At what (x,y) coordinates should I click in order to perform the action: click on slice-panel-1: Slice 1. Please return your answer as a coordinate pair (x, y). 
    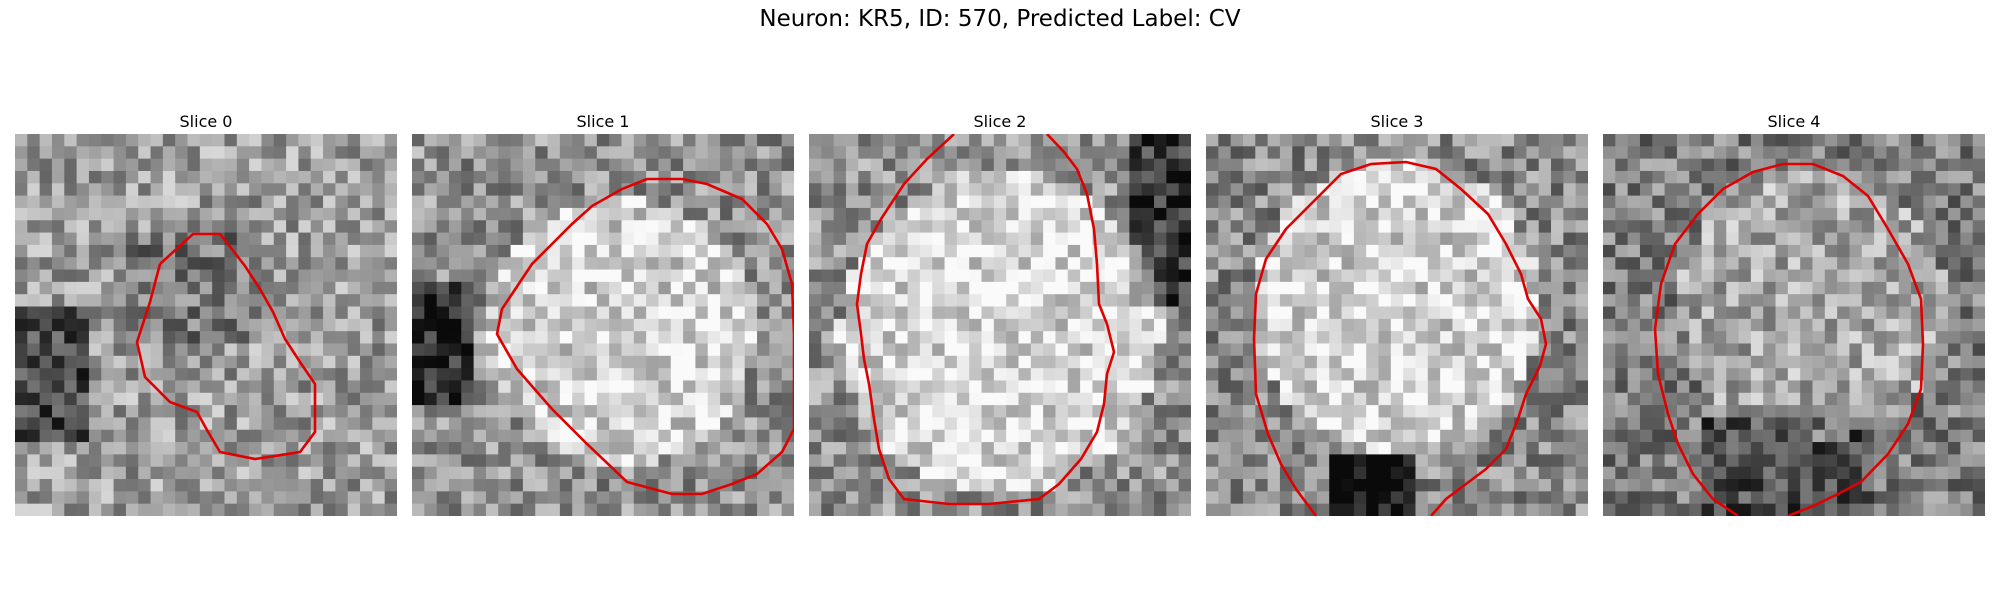
    Looking at the image, I should click on (603, 313).